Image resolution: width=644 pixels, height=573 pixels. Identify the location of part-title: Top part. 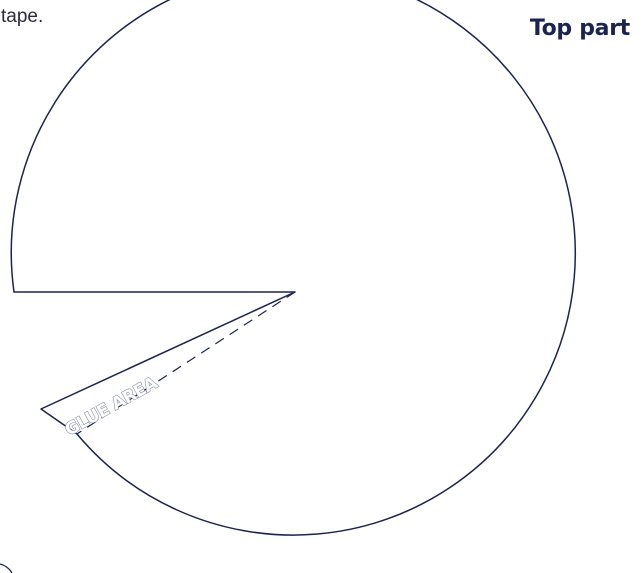
(579, 28).